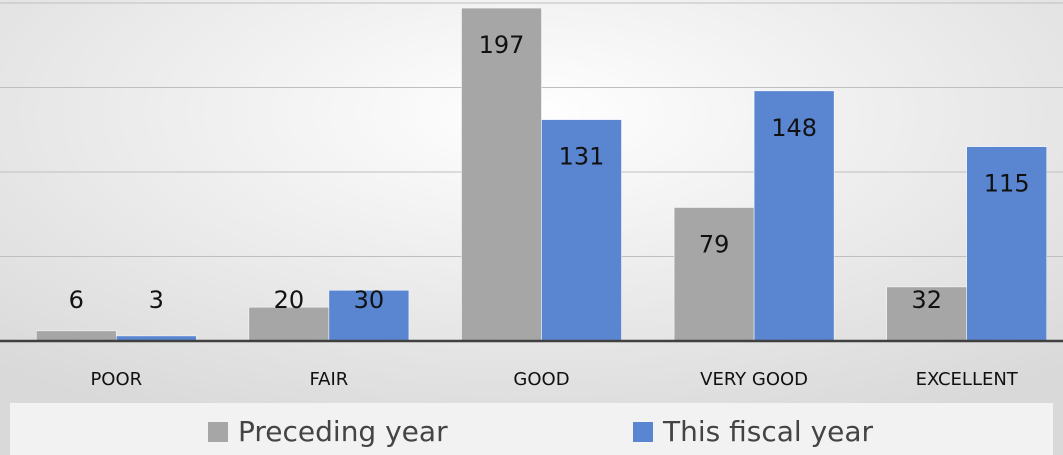  What do you see at coordinates (289, 300) in the screenshot?
I see `data-label: 20` at bounding box center [289, 300].